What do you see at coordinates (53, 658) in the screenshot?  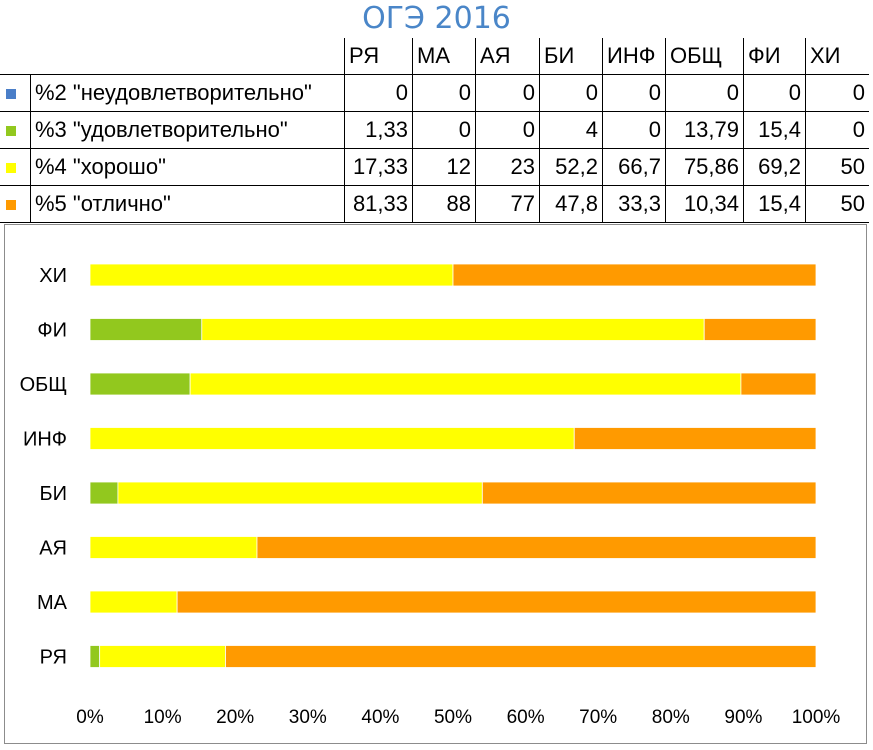 I see `category-label: РЯ` at bounding box center [53, 658].